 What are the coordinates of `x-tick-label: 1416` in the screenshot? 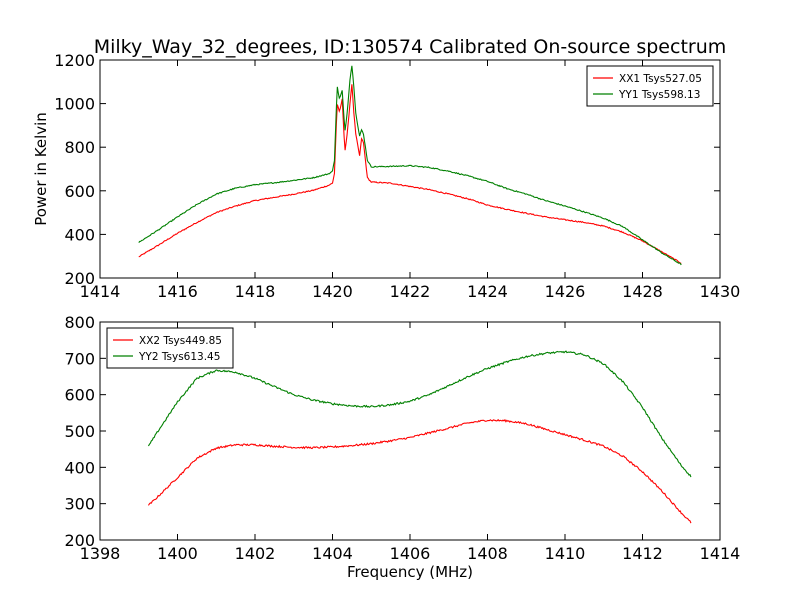 It's located at (177, 291).